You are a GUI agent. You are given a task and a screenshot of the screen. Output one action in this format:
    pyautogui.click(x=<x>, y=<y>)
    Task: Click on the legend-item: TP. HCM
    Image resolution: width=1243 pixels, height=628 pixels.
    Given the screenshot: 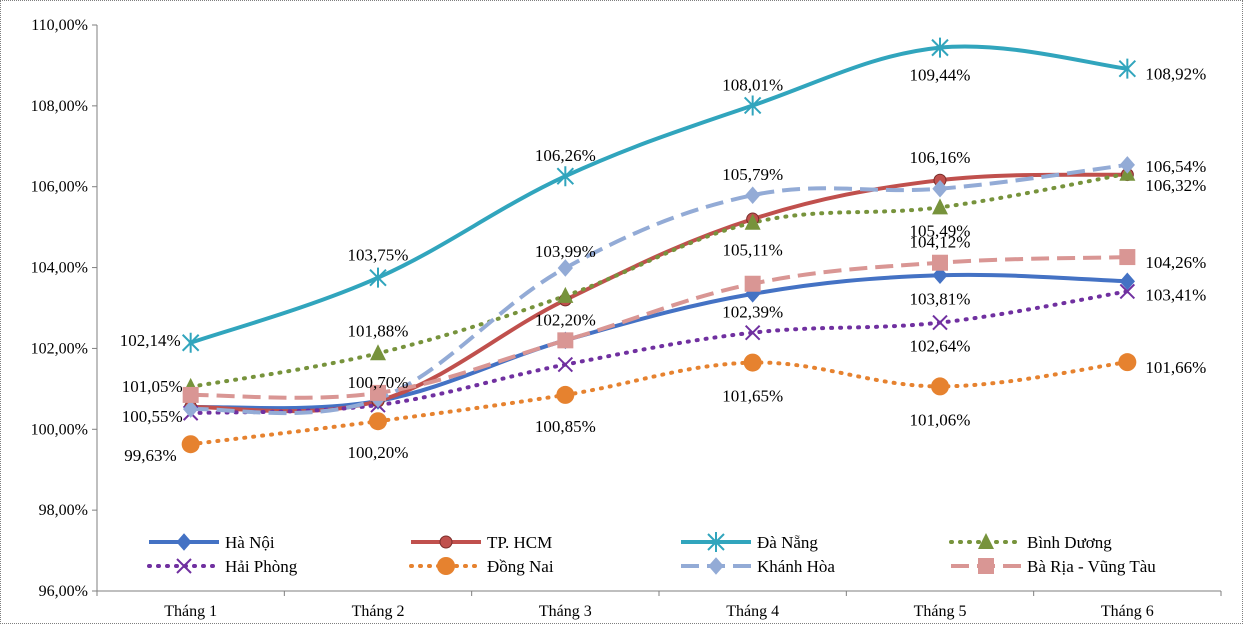 What is the action you would take?
    pyautogui.click(x=481, y=542)
    